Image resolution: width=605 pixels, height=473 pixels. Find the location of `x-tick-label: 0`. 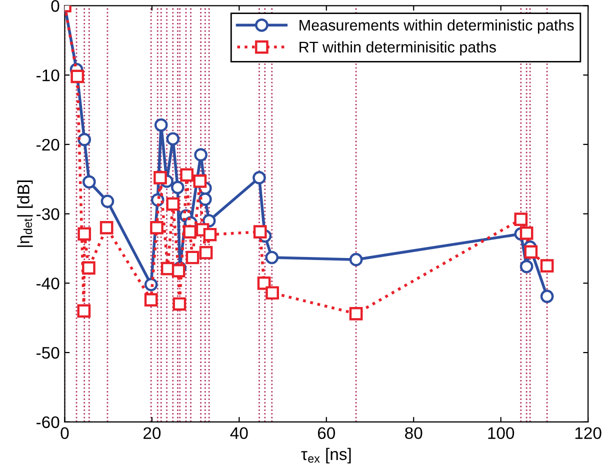

x-tick-label: 0 is located at coordinates (64, 433).